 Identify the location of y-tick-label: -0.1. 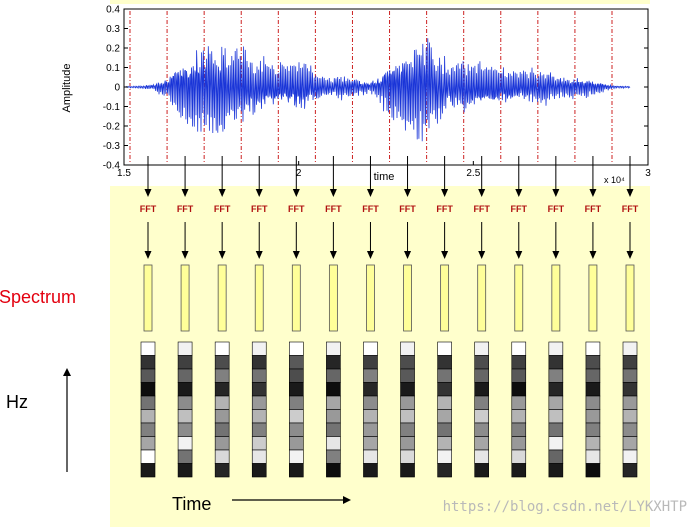
(112, 107).